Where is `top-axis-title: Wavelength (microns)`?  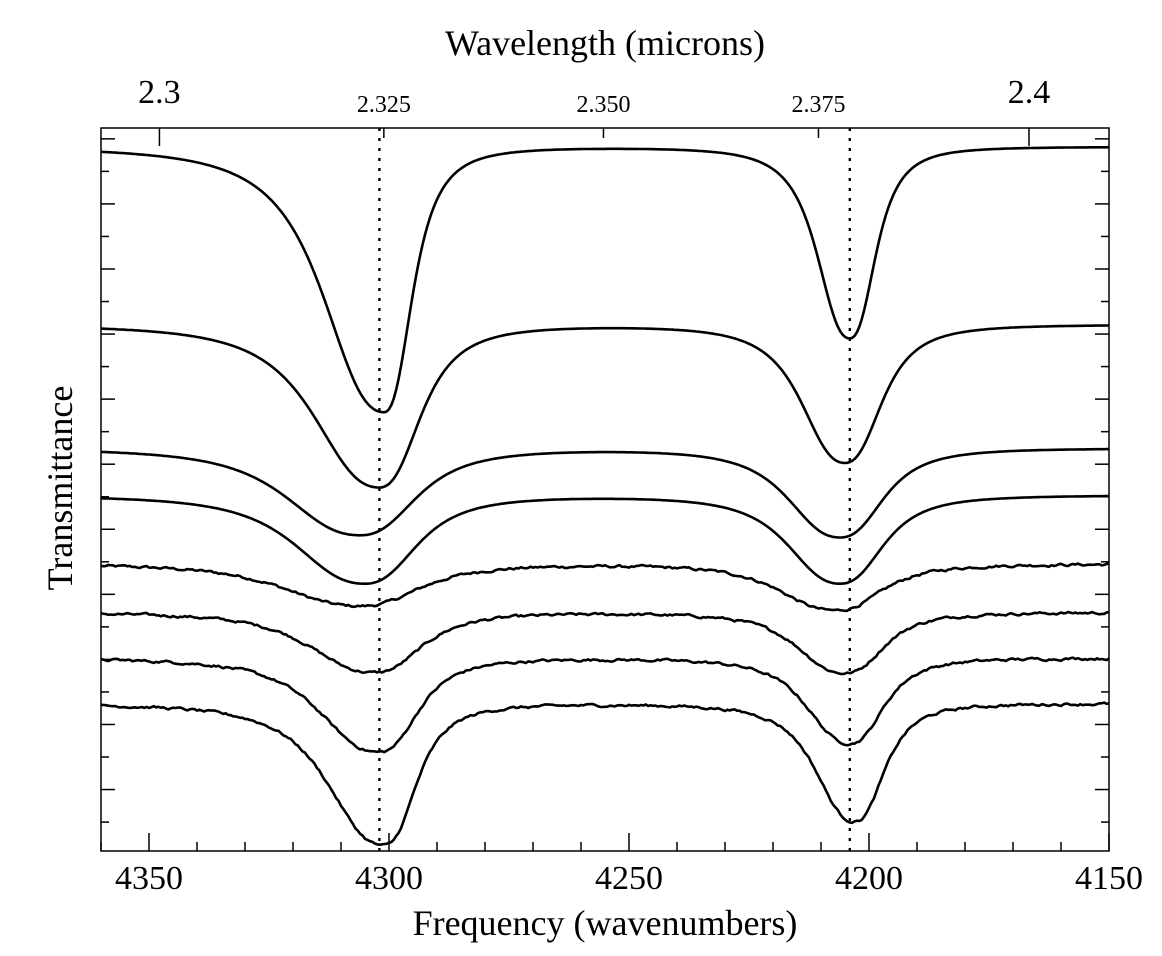 top-axis-title: Wavelength (microns) is located at coordinates (605, 43).